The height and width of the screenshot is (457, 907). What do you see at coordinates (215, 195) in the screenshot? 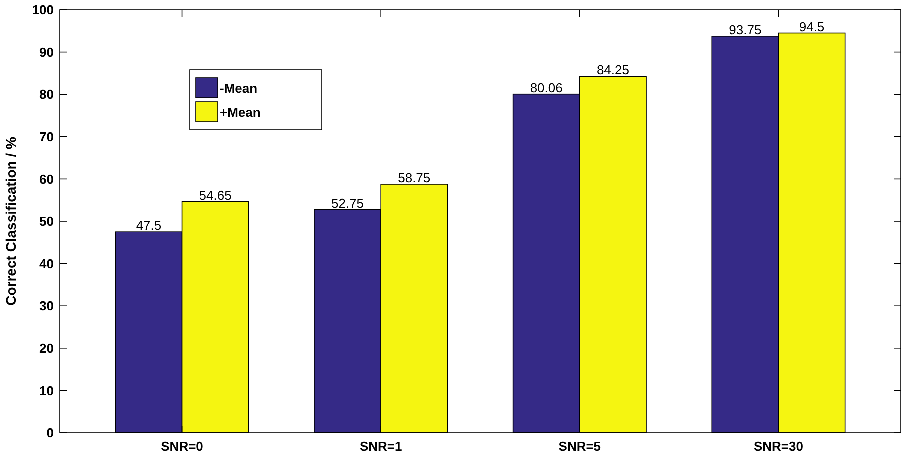
I see `data-label: 54.65` at bounding box center [215, 195].